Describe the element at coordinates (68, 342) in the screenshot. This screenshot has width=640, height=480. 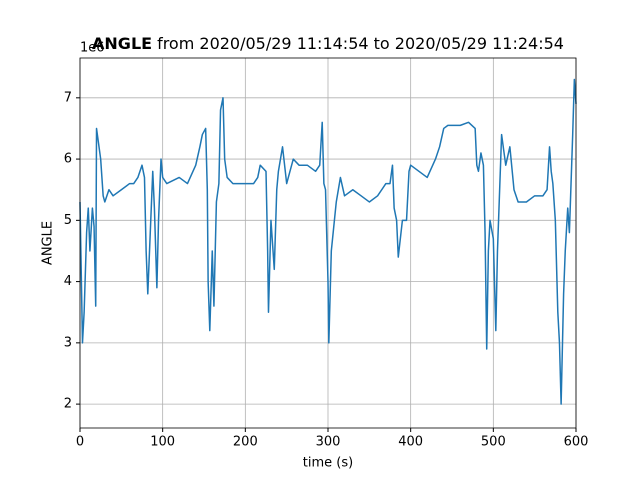
I see `y-tick-label: 3` at that location.